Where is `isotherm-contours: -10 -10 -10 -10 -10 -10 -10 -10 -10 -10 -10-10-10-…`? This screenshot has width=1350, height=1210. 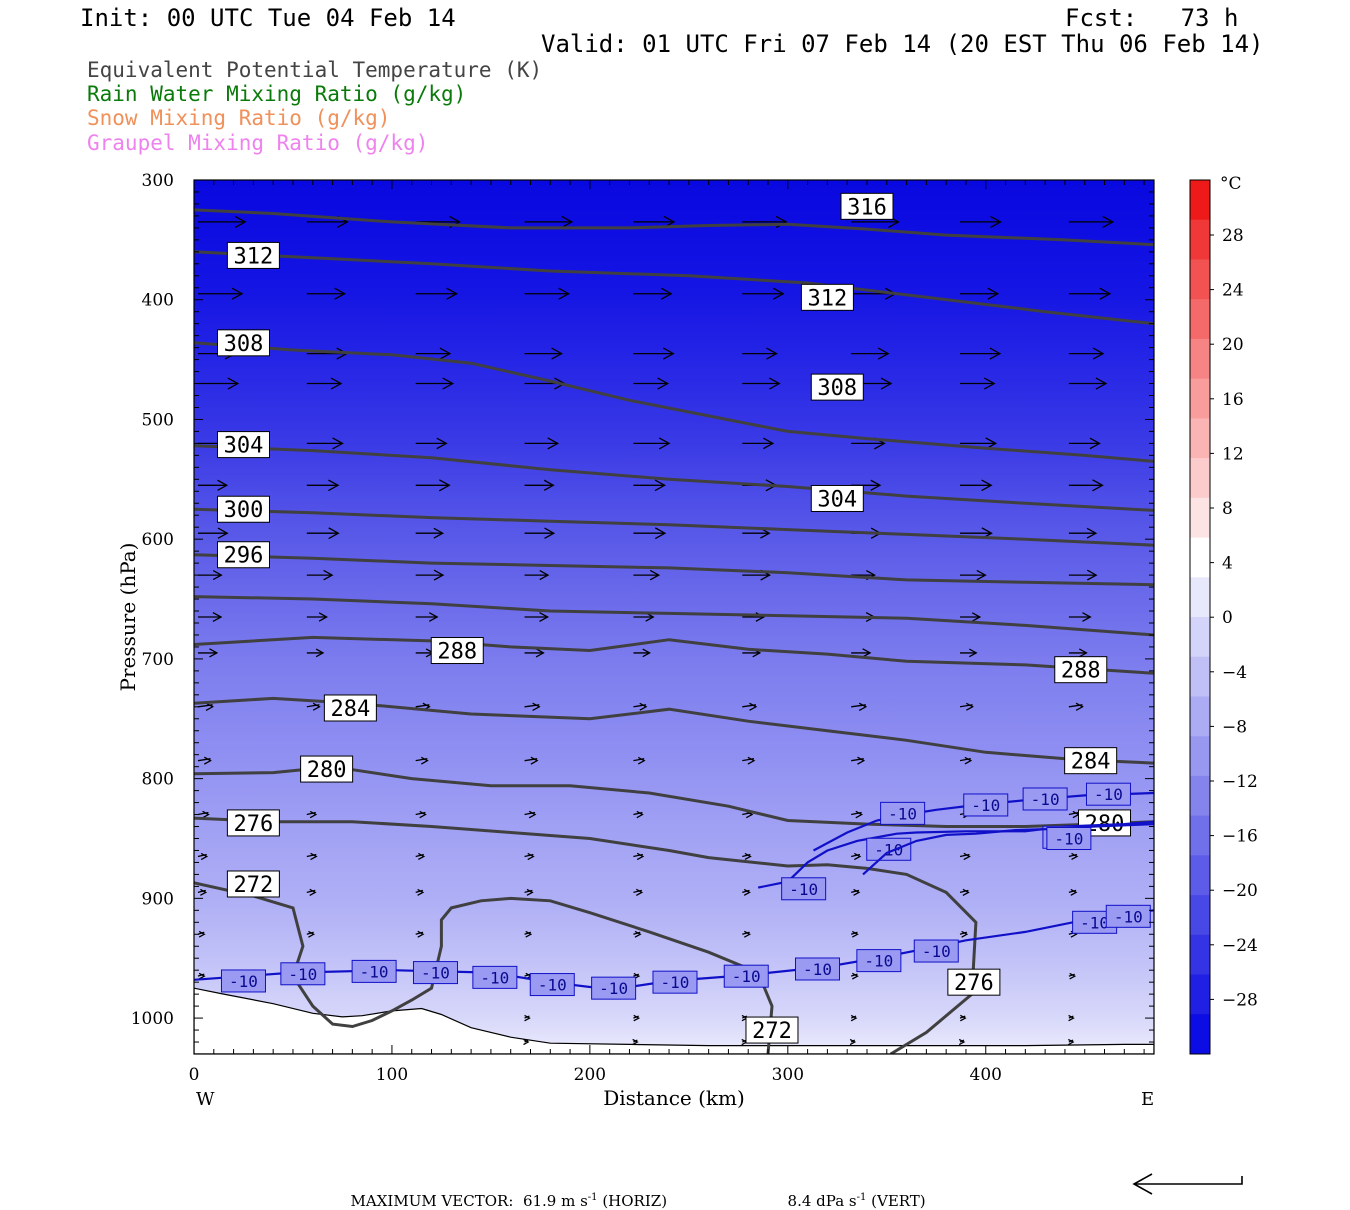
isotherm-contours: -10 -10 -10 -10 -10 -10 -10 -10 -10 -10 -10-10-10-… is located at coordinates (674, 891).